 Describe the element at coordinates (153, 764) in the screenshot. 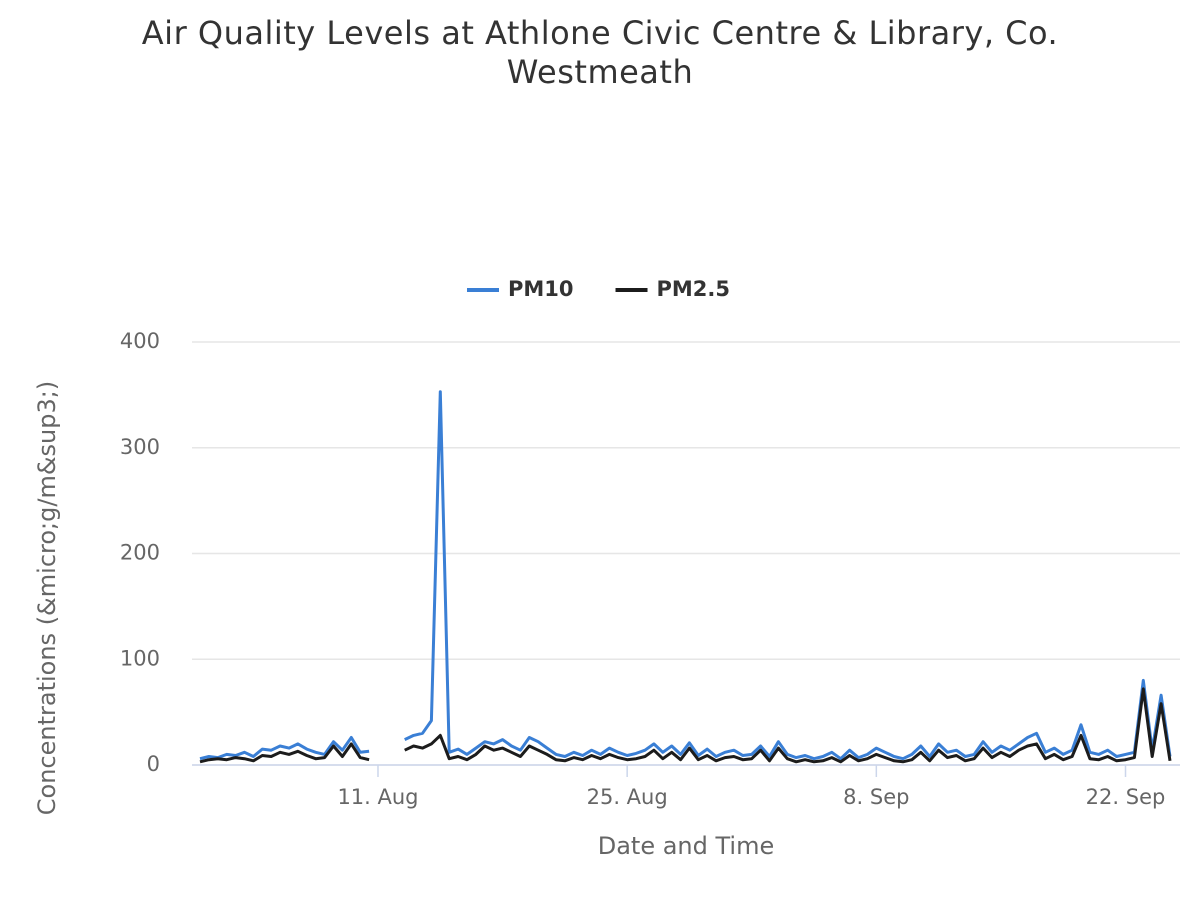

I see `y-tick-label: 0` at that location.